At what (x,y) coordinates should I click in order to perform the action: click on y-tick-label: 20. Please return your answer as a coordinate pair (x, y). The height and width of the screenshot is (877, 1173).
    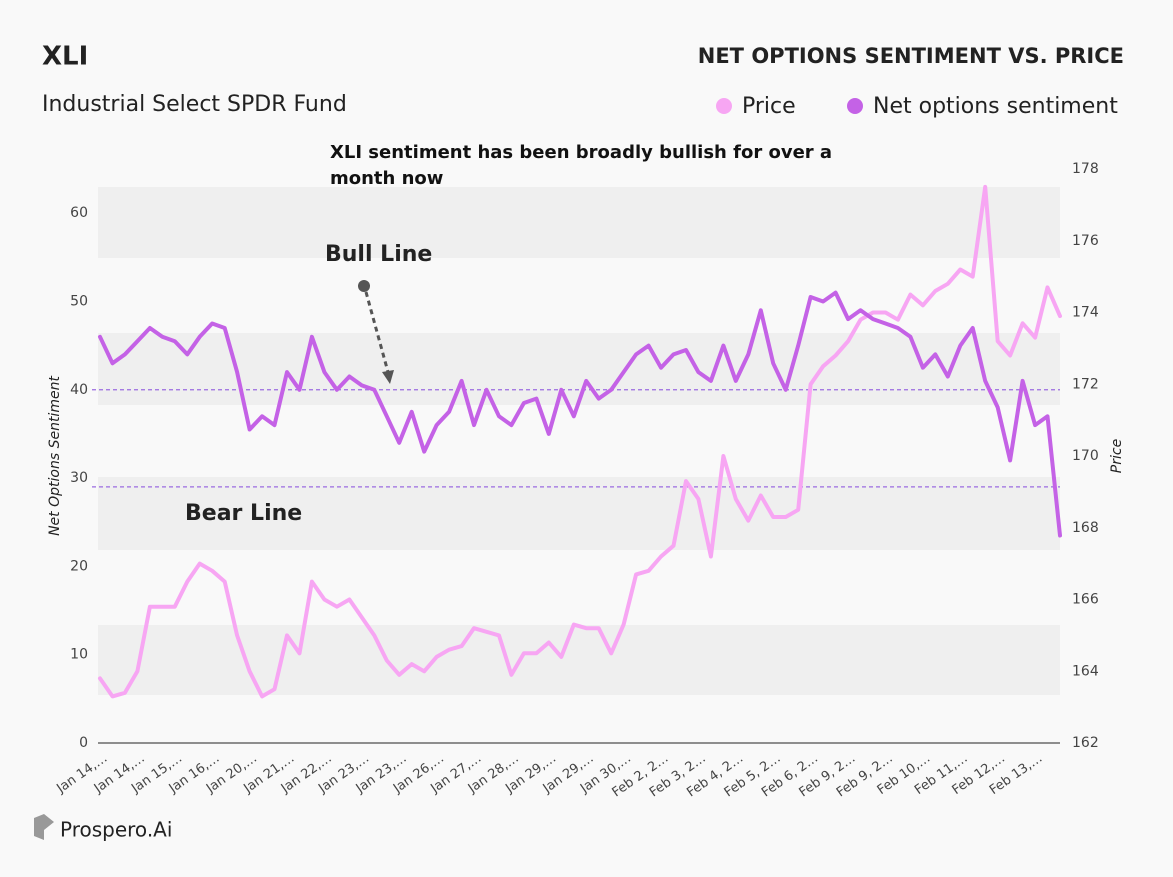
    Looking at the image, I should click on (79, 566).